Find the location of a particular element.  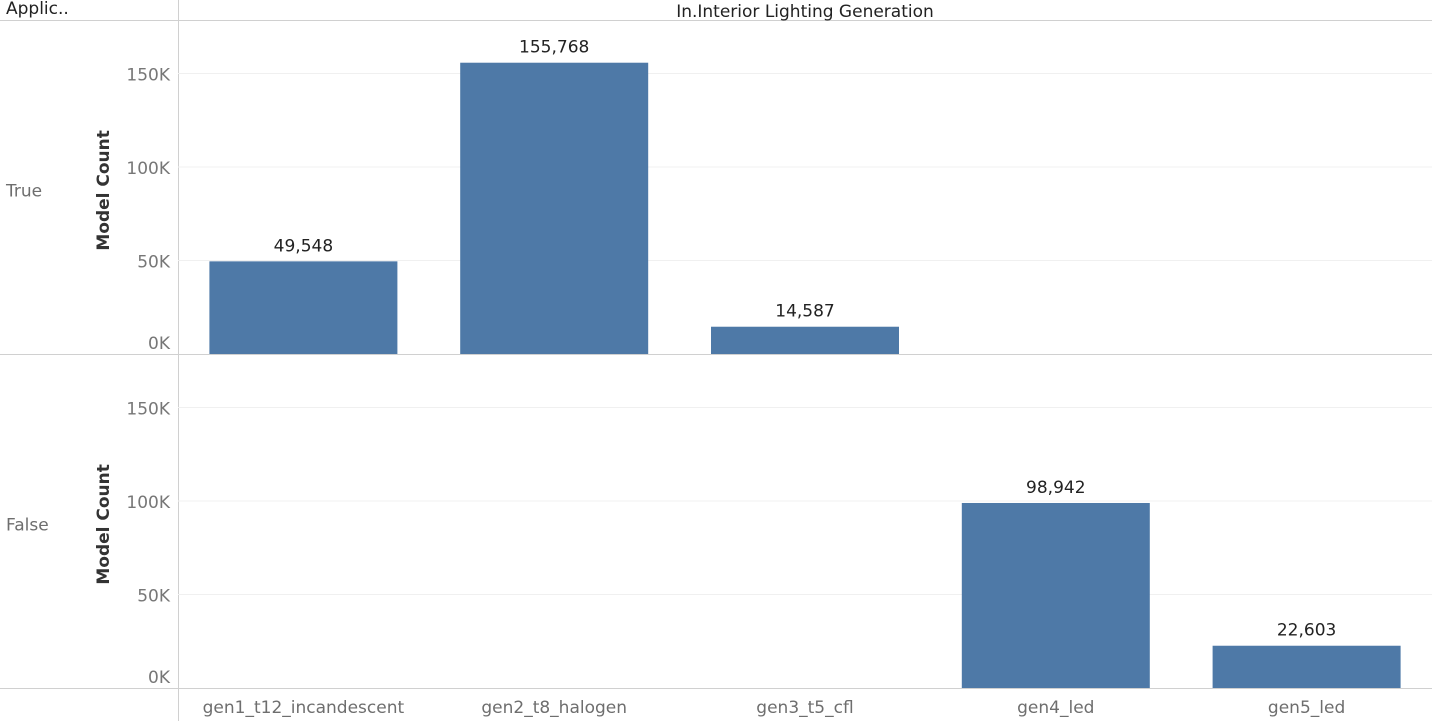

data-label: 14,587 is located at coordinates (804, 312).